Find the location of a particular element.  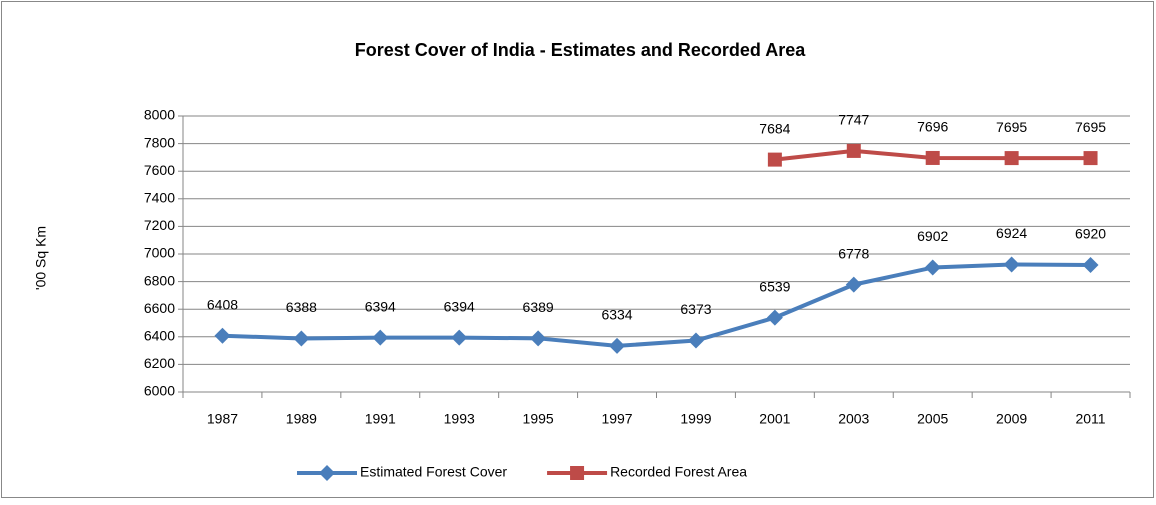

y-tick-label: 7400 is located at coordinates (159, 198).